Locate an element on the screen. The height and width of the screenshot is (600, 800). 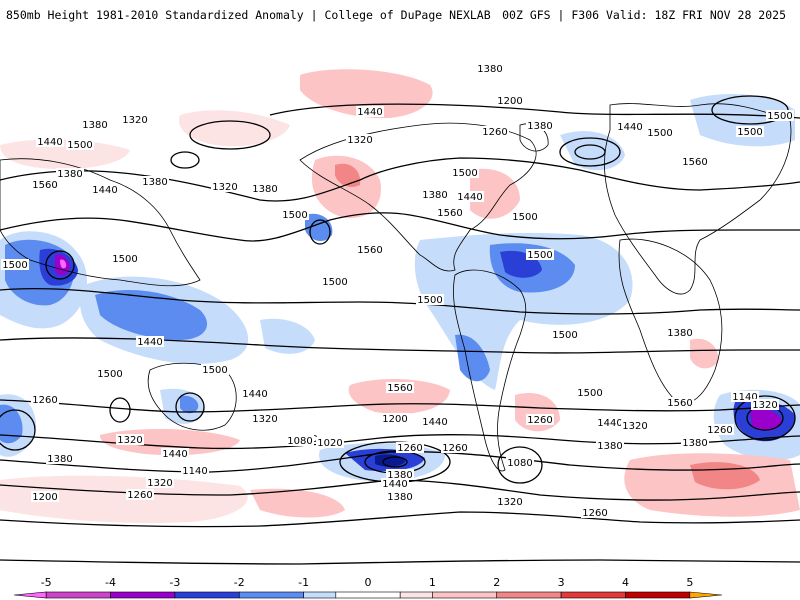
anomaly-colorbar: -5 -4 -3 -2 -1 0 1 2 3 4 5 is located at coordinates (368, 587).